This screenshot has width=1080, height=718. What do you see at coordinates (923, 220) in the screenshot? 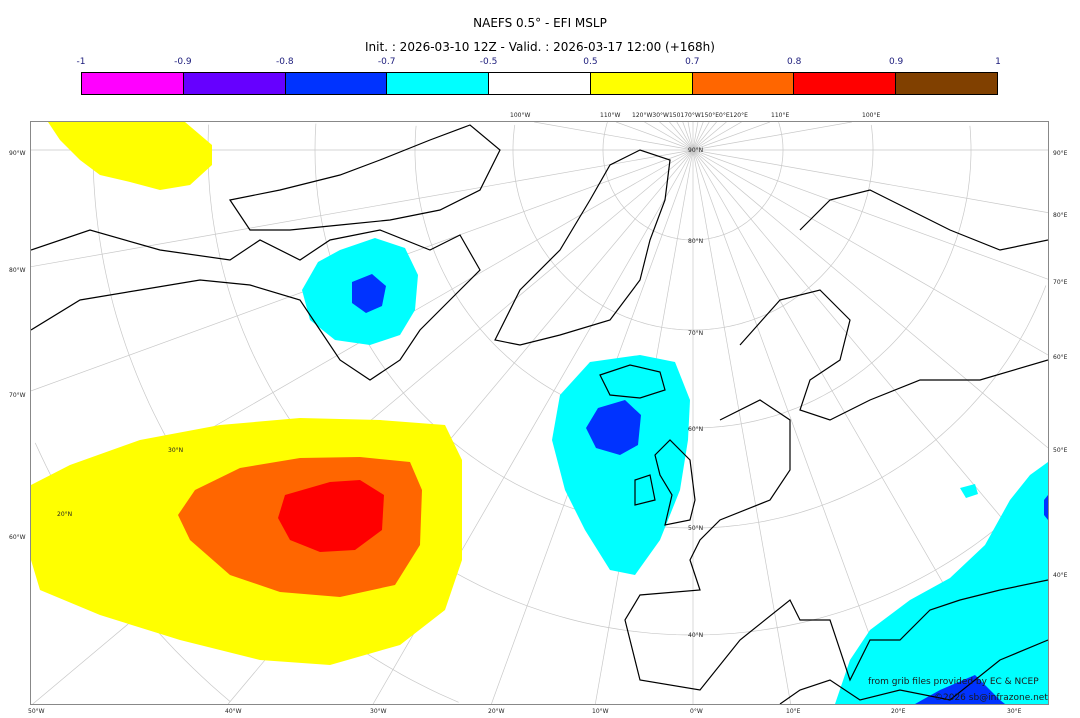
I see `coast-scandinavia-east` at bounding box center [923, 220].